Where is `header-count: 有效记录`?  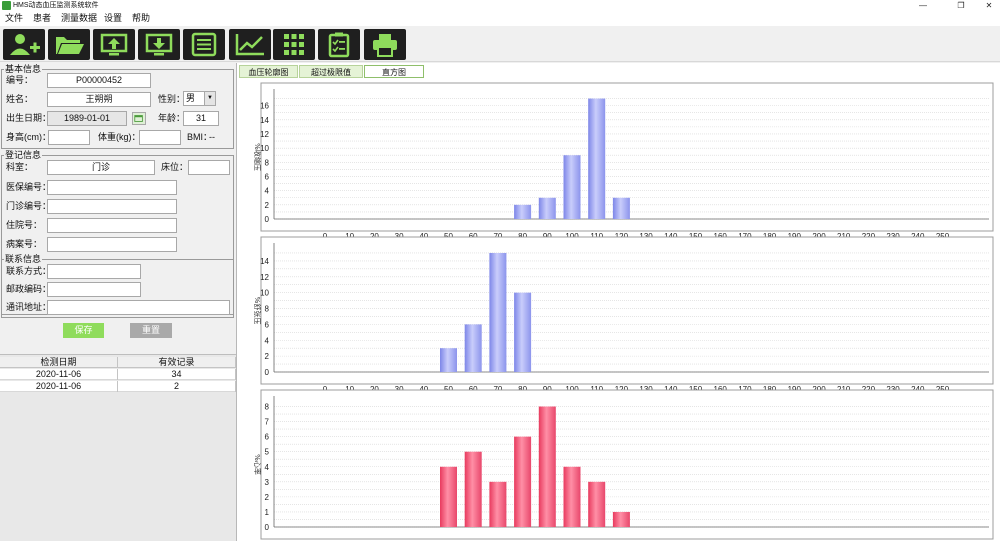 header-count: 有效记录 is located at coordinates (177, 362).